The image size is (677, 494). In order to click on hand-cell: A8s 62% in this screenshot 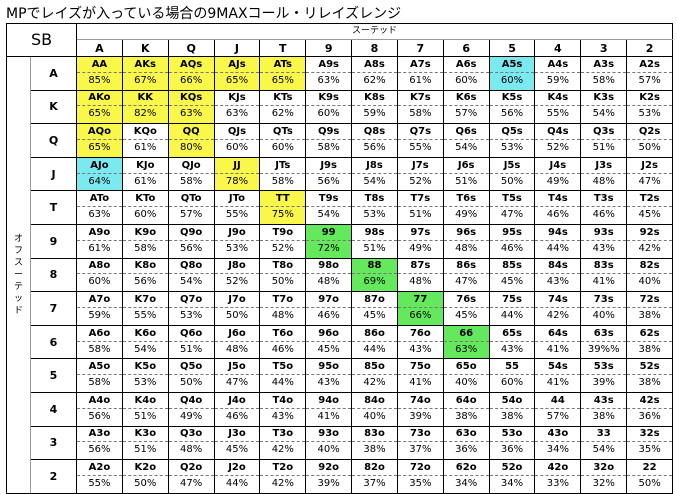, I will do `click(374, 73)`.